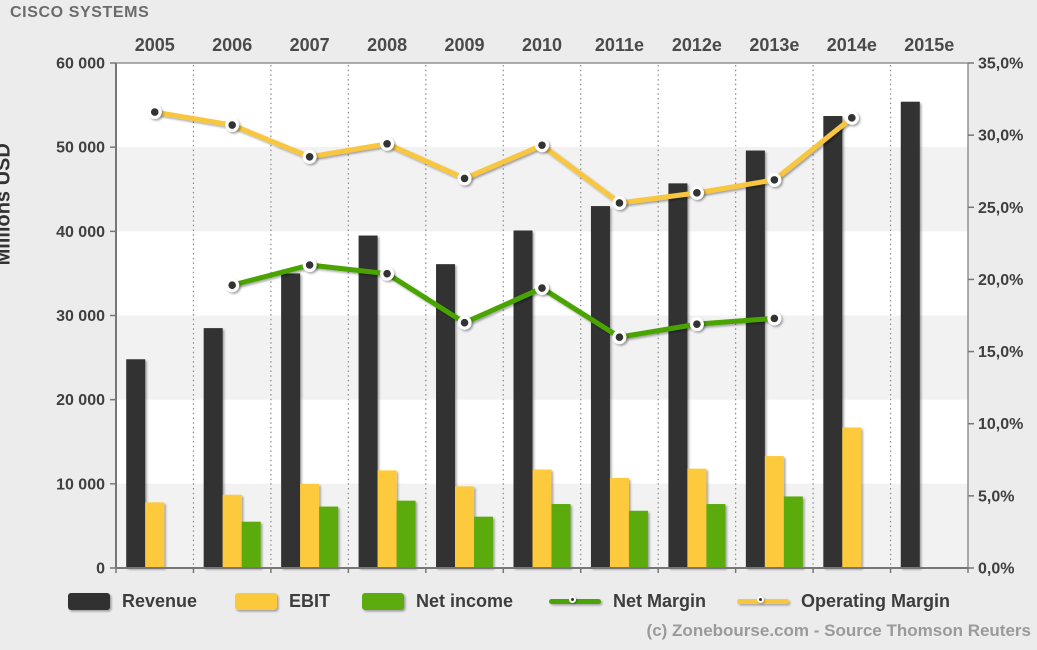  I want to click on revenue-bar-2005, so click(136, 463).